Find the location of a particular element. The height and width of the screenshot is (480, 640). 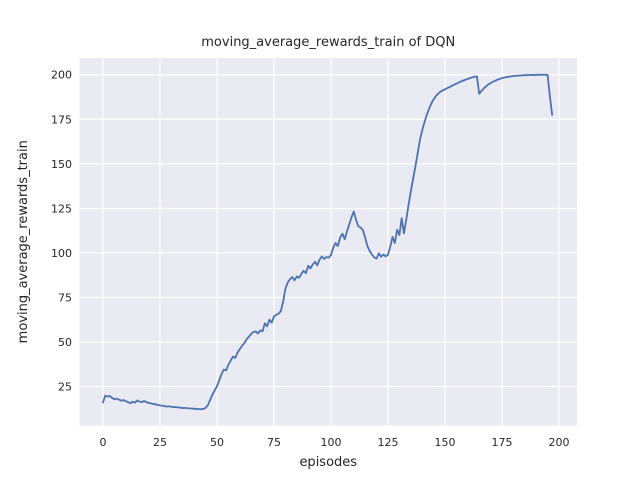

x-tick-label: 100 is located at coordinates (330, 442).